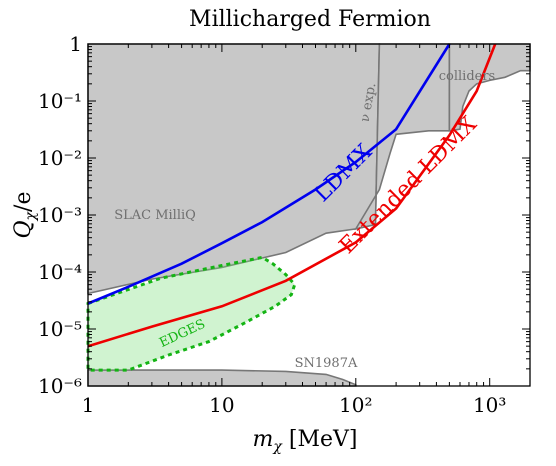 The height and width of the screenshot is (466, 556). What do you see at coordinates (467, 76) in the screenshot?
I see `label-colliders: colliders` at bounding box center [467, 76].